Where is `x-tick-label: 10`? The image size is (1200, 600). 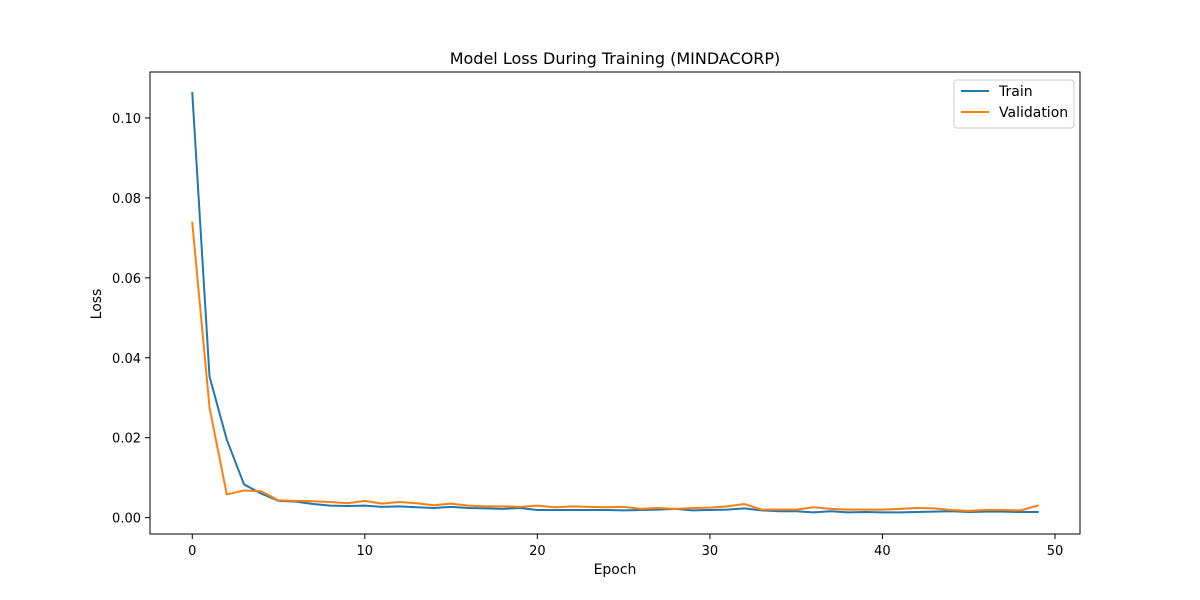
x-tick-label: 10 is located at coordinates (365, 551).